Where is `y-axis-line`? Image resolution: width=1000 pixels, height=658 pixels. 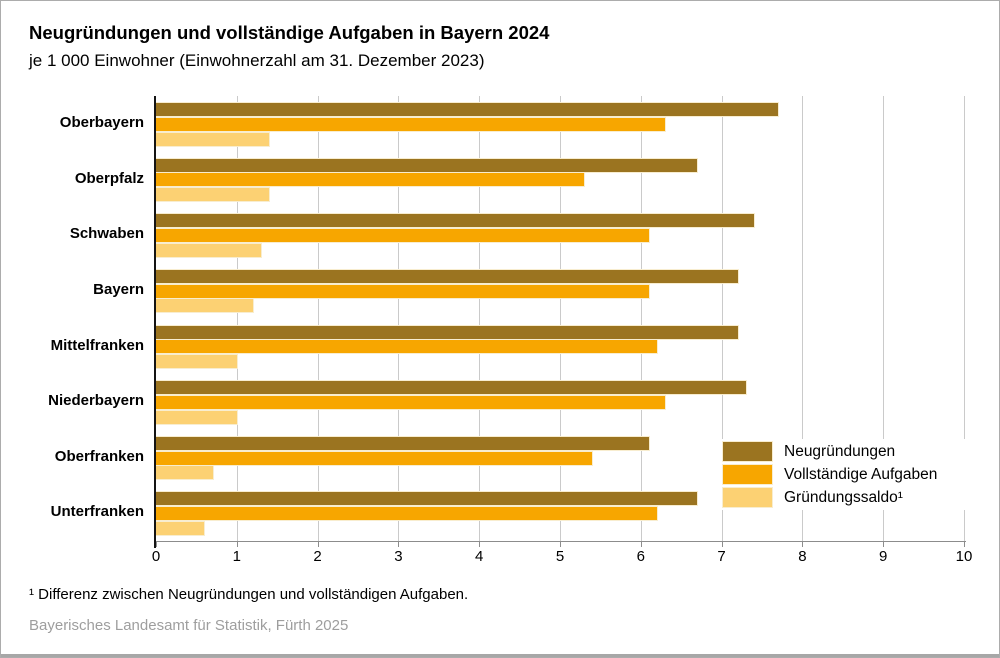 y-axis-line is located at coordinates (155, 322).